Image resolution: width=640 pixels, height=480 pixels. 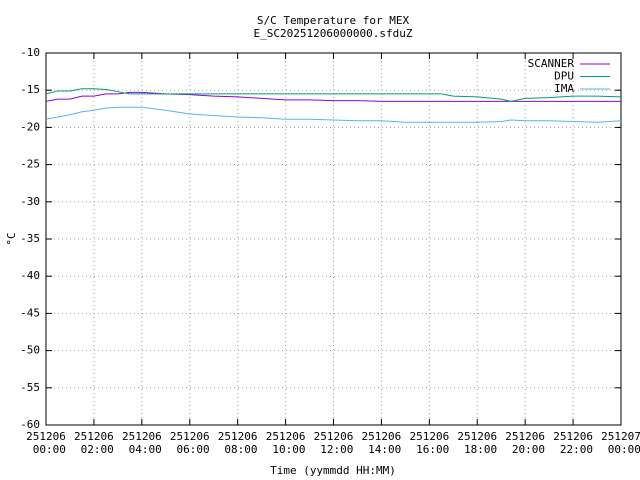 I want to click on x-tick-label: 251206 14:00, so click(x=382, y=443).